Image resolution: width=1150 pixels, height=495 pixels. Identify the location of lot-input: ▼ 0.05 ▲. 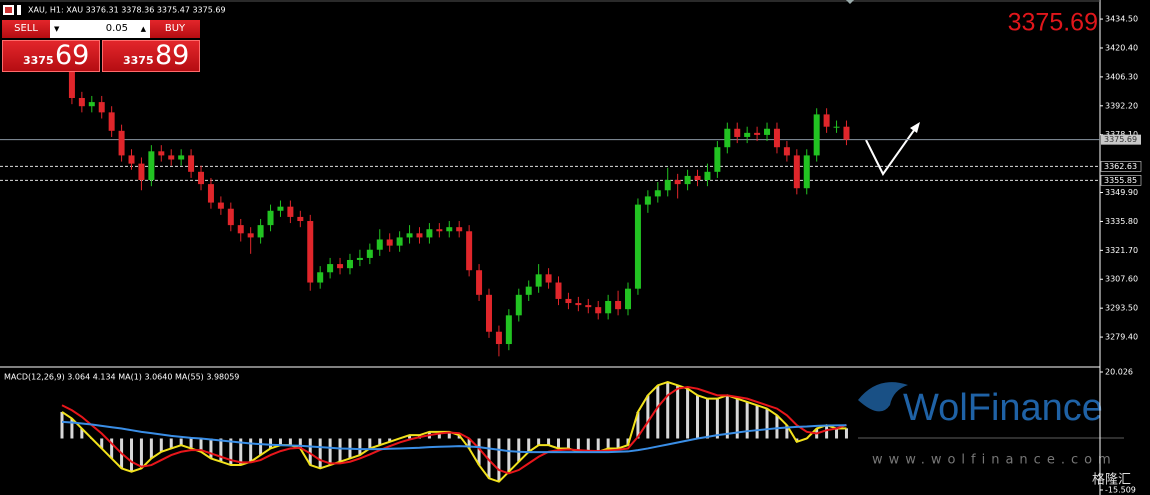
(100, 29).